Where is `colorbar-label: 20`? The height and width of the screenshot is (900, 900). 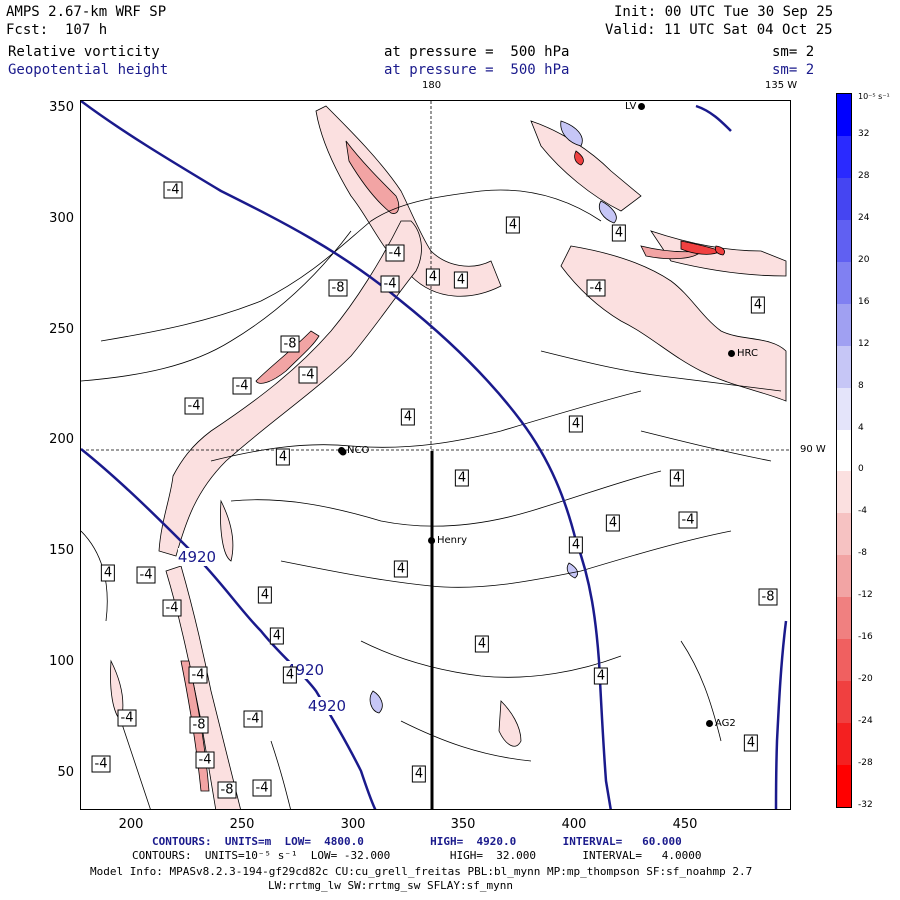
colorbar-label: 20 is located at coordinates (864, 259).